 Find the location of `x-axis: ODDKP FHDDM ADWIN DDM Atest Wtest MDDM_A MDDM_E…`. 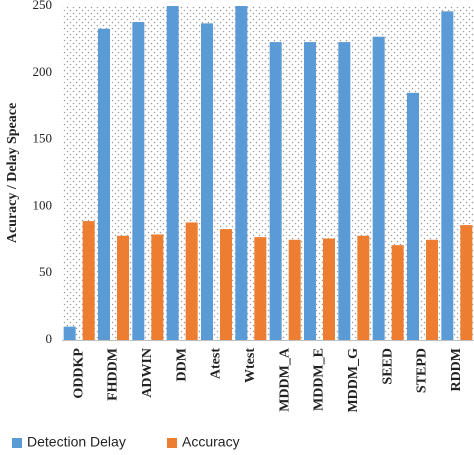

x-axis: ODDKP FHDDM ADWIN DDM Atest Wtest MDDM_A MDDM_E… is located at coordinates (267, 379).